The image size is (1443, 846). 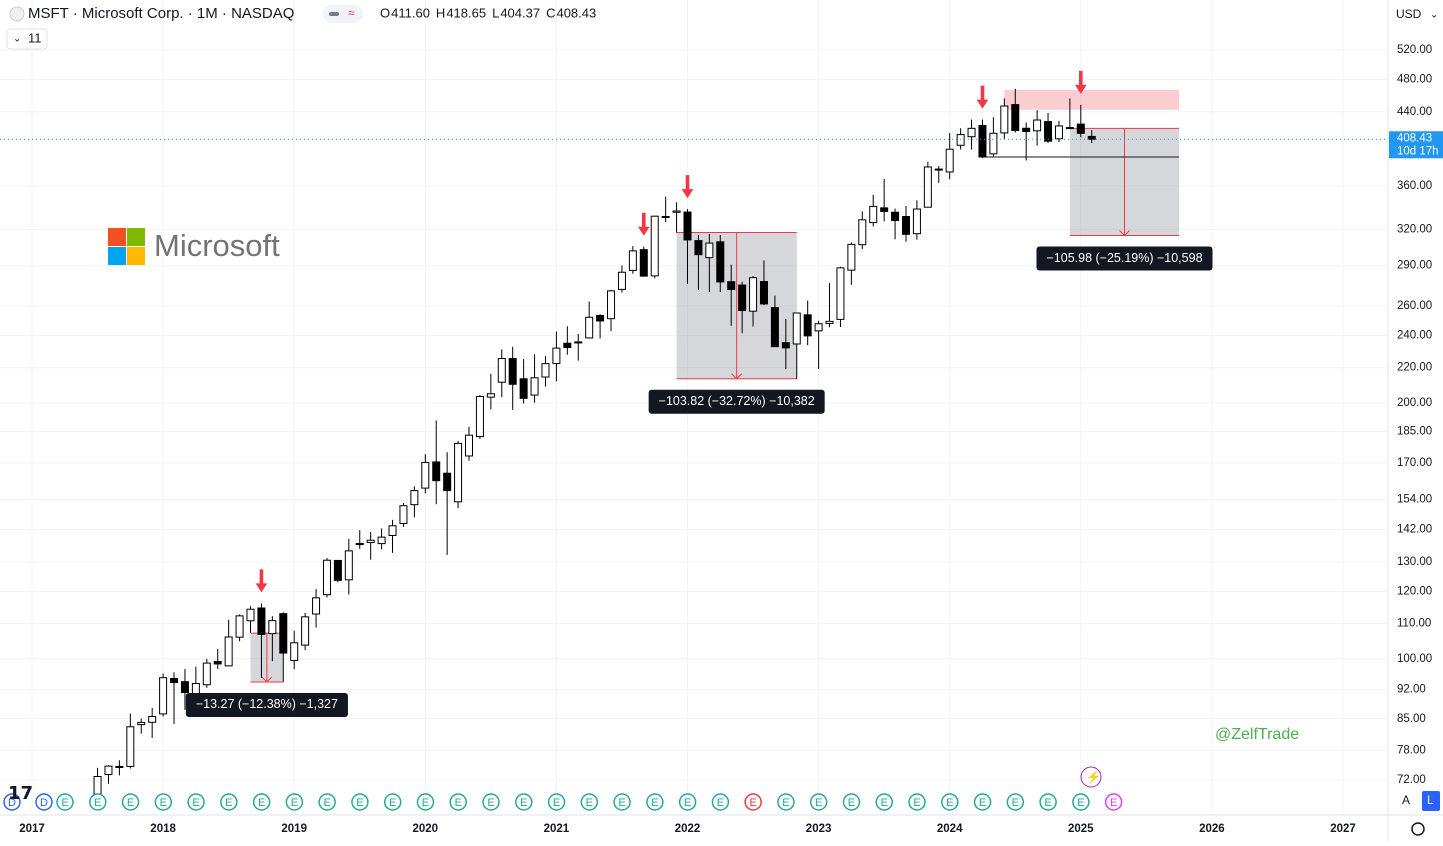 I want to click on x-tick-label: 2027, so click(x=1343, y=829).